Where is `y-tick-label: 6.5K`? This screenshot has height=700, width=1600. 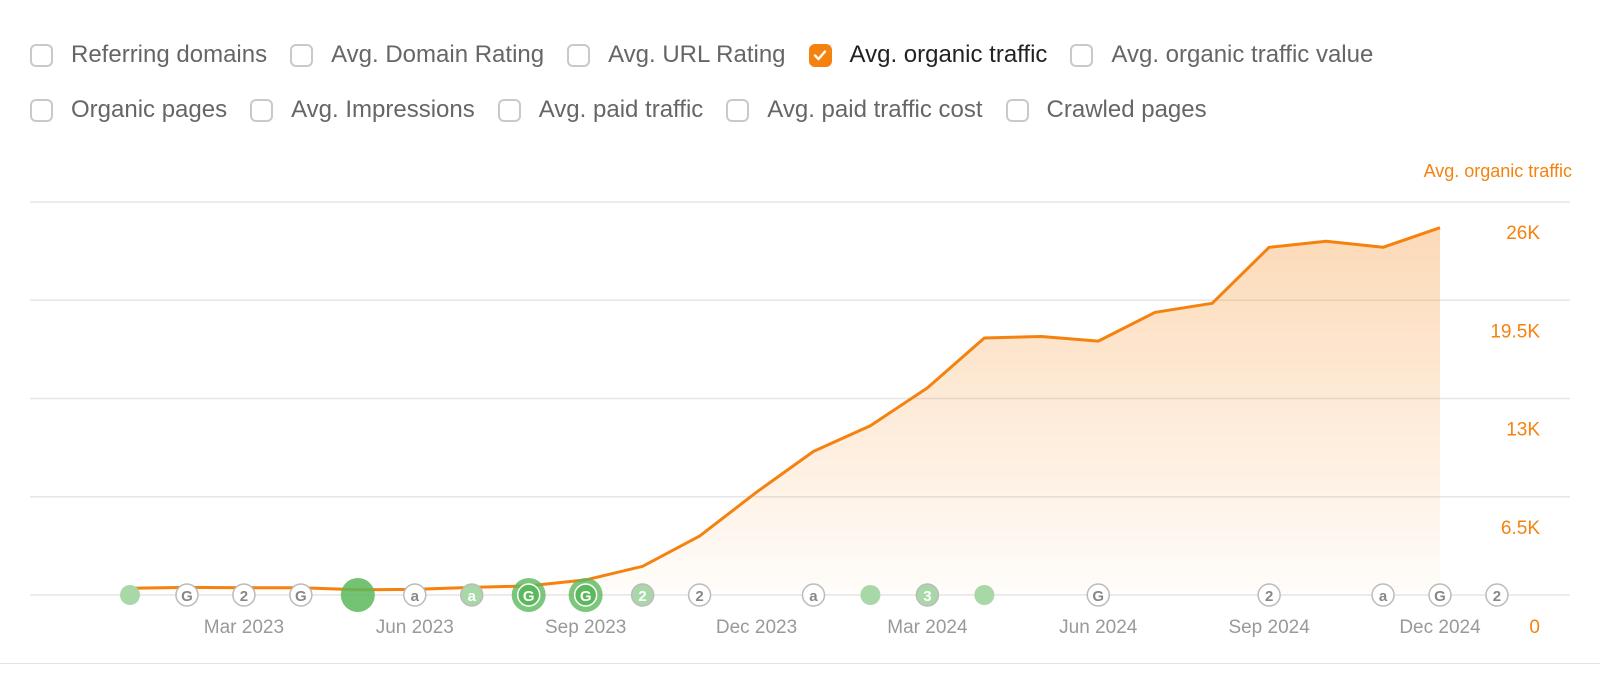
y-tick-label: 6.5K is located at coordinates (1520, 528).